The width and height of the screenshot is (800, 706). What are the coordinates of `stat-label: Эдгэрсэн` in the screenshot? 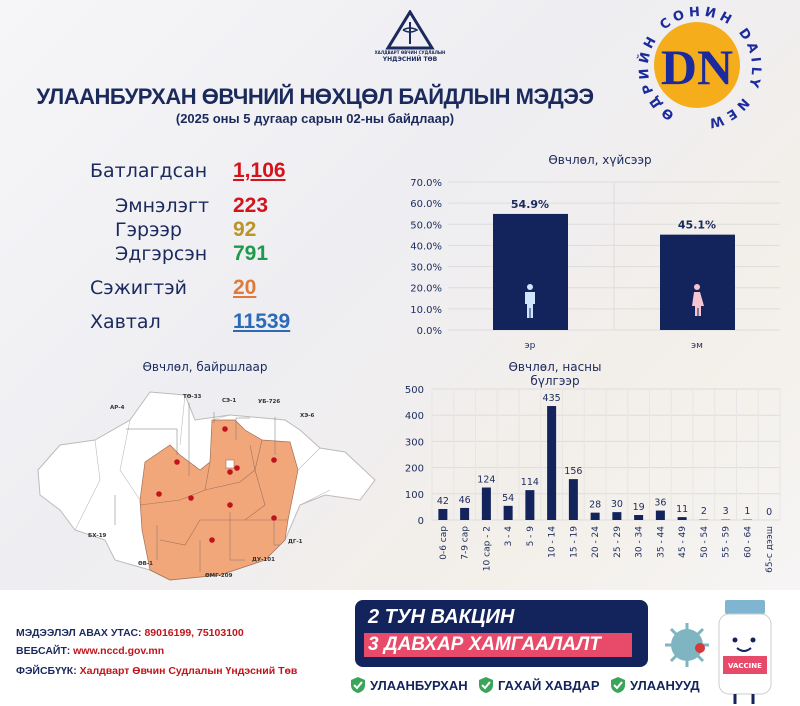 It's located at (161, 254).